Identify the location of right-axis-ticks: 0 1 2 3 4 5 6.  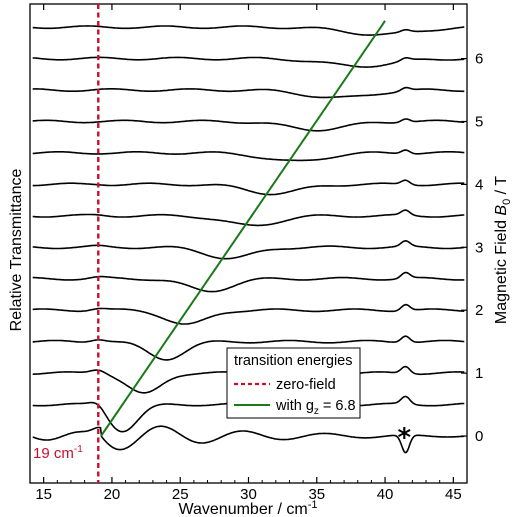
(472, 248).